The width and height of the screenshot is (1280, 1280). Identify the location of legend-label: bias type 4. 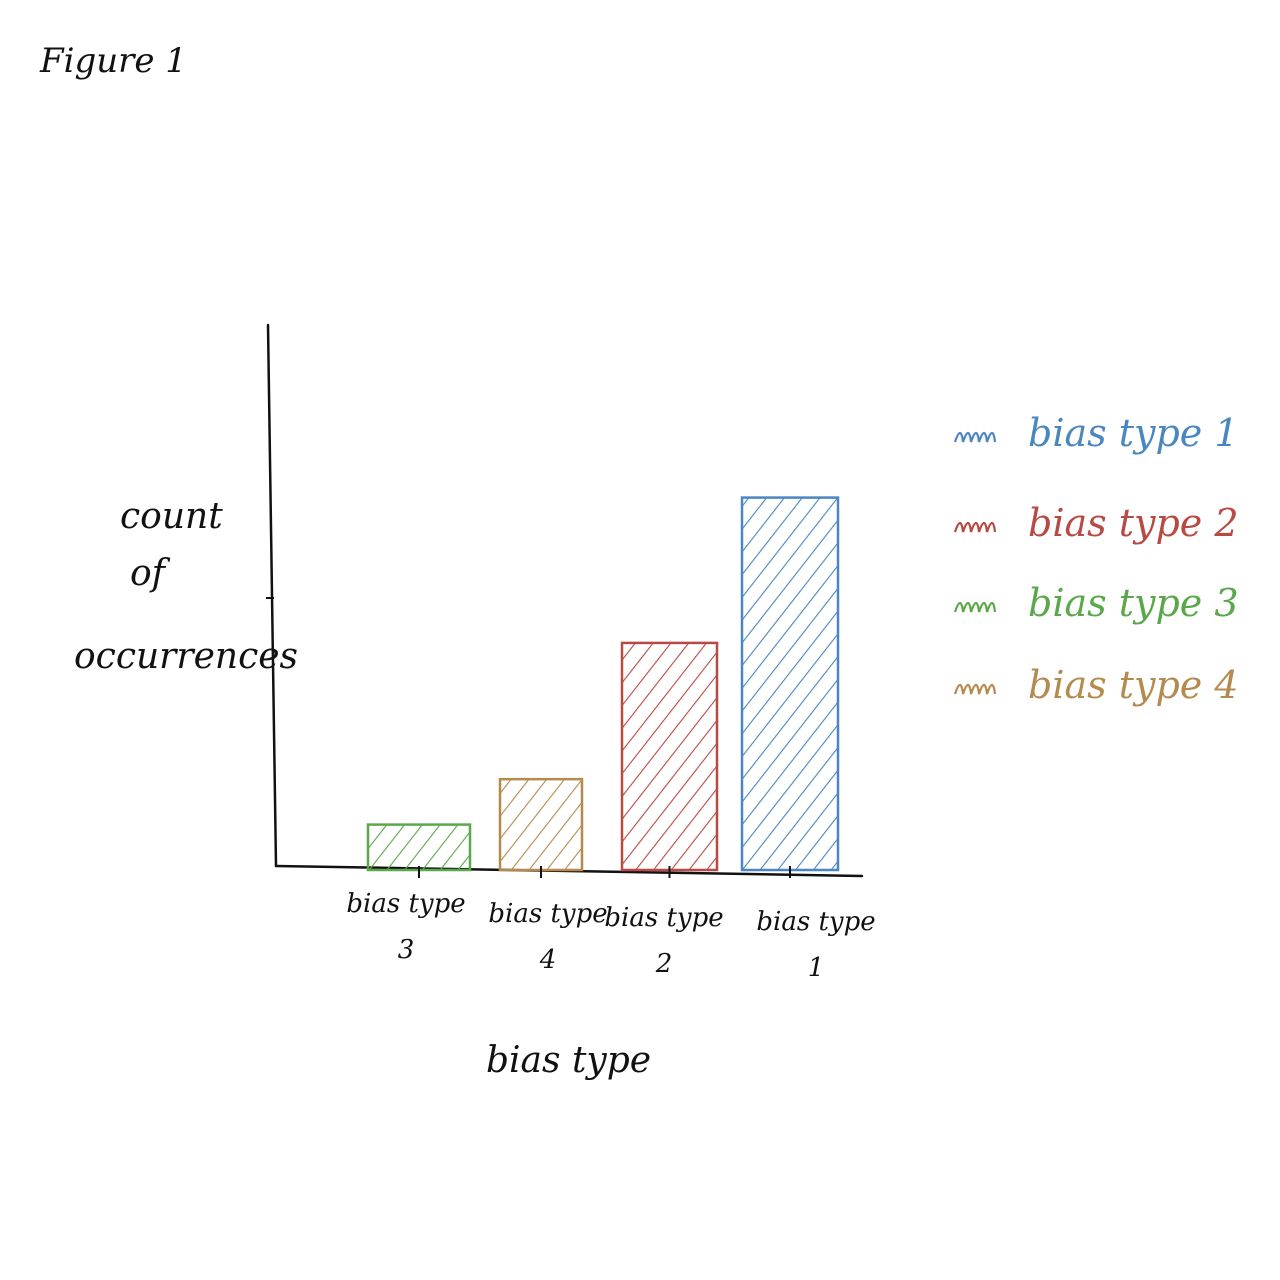
(1133, 685).